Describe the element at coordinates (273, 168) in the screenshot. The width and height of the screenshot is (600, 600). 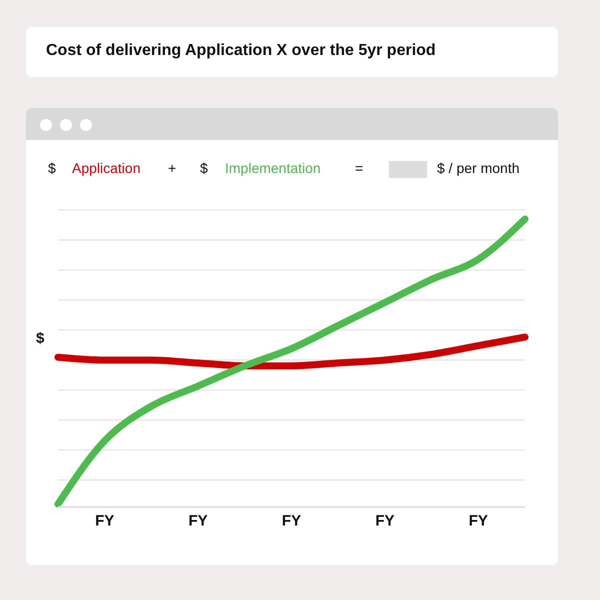
I see `text: Implementation` at that location.